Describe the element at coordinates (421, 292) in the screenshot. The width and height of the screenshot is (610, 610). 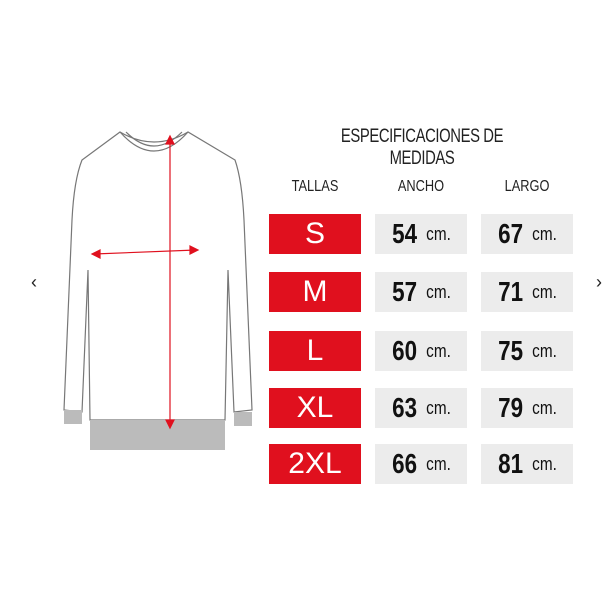
I see `ancho-cell: 57 cm.` at that location.